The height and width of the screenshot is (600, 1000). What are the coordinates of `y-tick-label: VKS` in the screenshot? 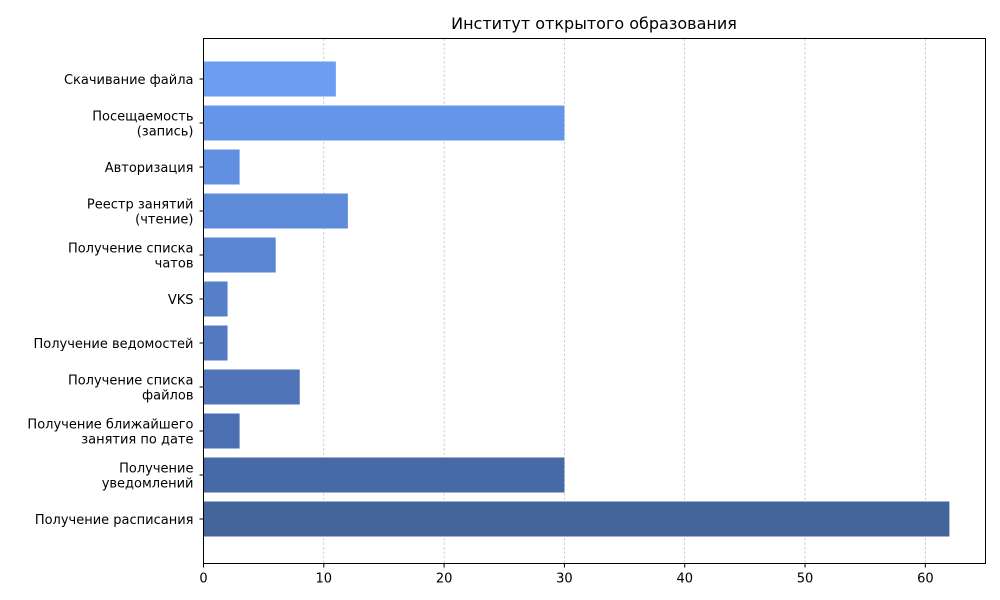 It's located at (181, 300).